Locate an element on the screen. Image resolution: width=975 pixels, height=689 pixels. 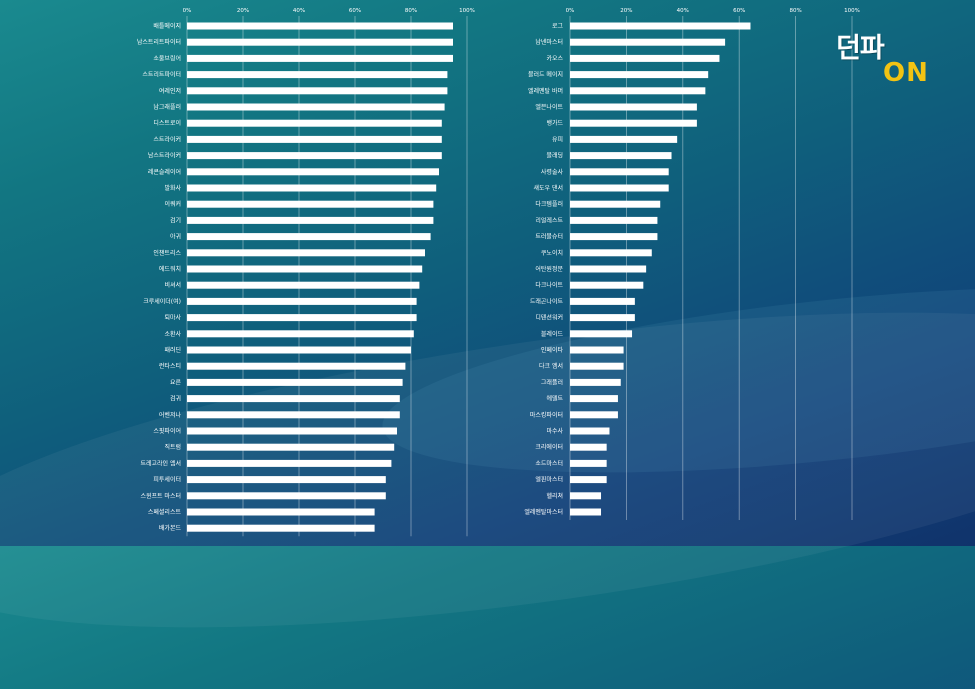
category-label: 소환사 is located at coordinates (172, 334).